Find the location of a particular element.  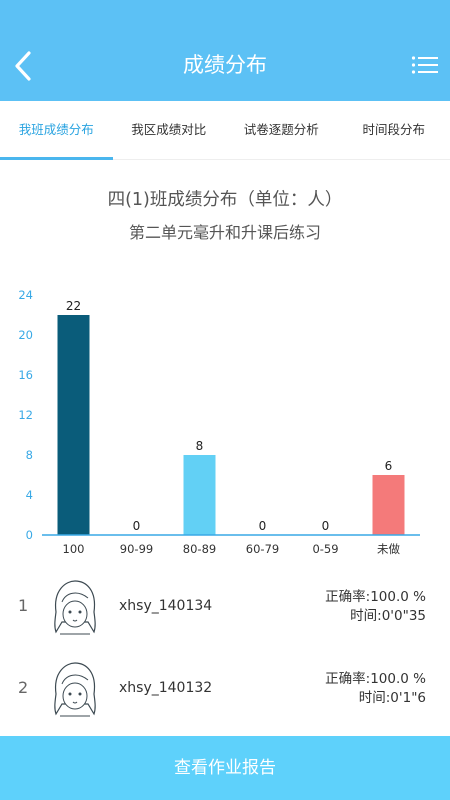

x-tick-label: 60-79 is located at coordinates (262, 549).